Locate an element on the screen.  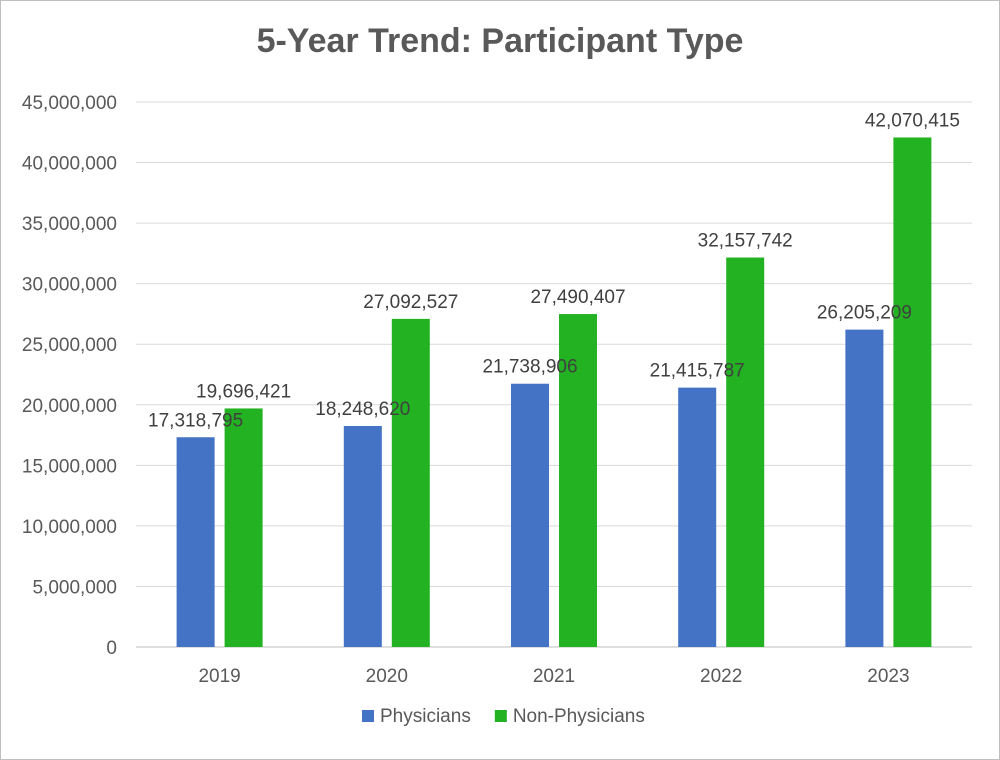
data-label: 42,070,415 is located at coordinates (912, 120).